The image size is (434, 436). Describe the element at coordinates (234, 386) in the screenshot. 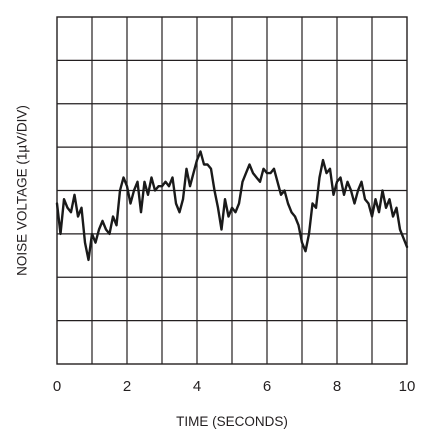

I see `x-tick-labels: 0 2 4 6 8 10` at that location.